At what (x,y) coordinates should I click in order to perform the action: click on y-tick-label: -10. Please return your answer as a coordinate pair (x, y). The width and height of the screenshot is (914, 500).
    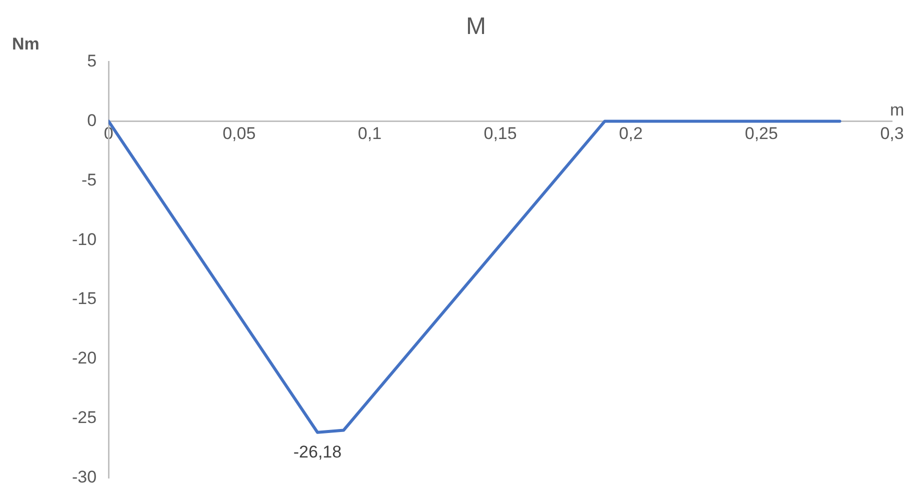
    Looking at the image, I should click on (84, 239).